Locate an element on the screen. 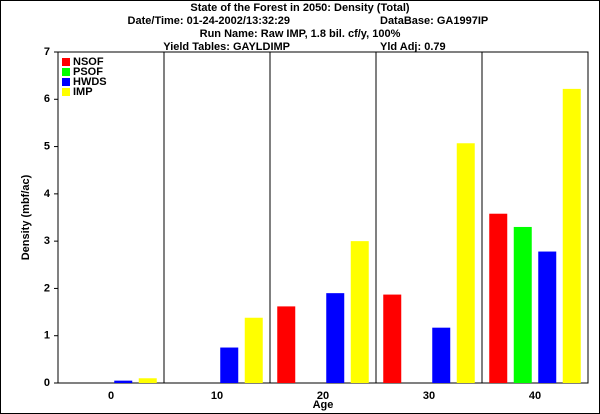 This screenshot has width=600, height=414. y-tick-label: 7 is located at coordinates (47, 52).